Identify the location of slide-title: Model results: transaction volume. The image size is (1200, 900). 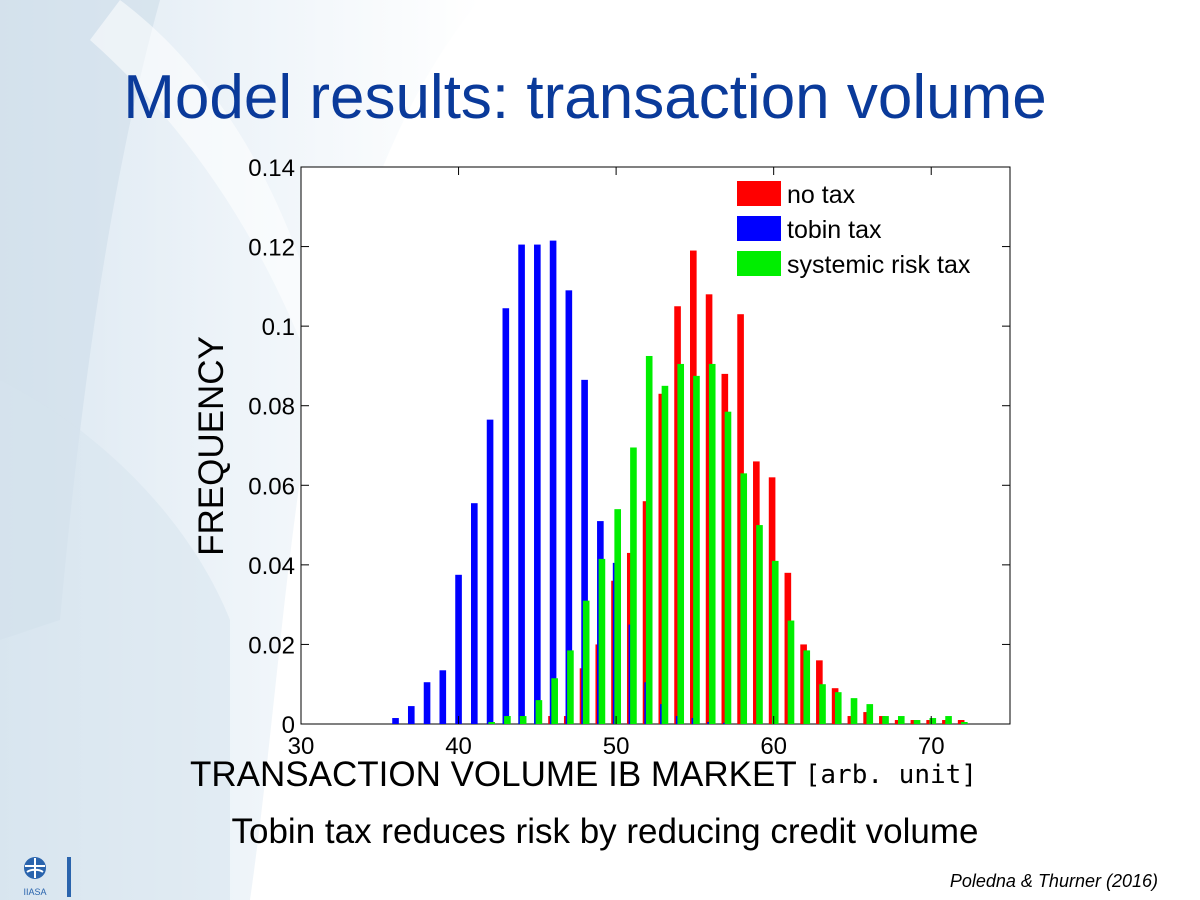
(585, 97).